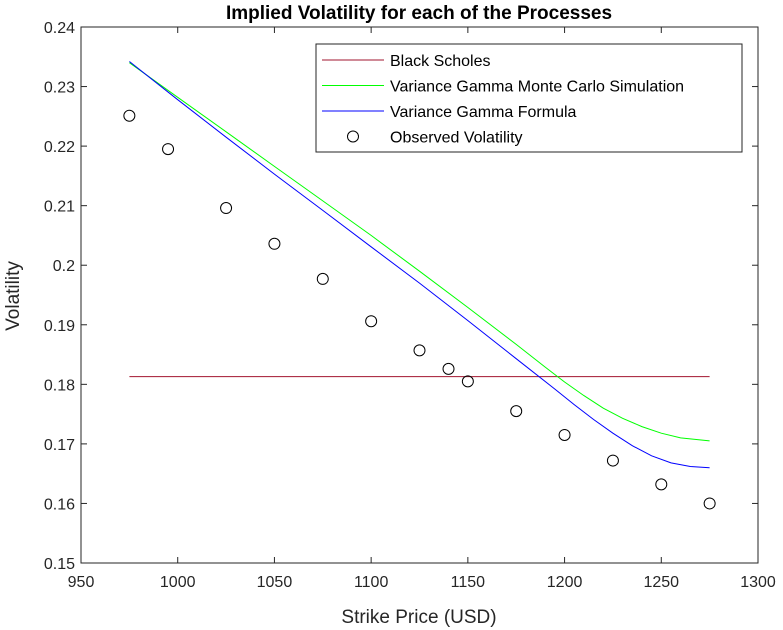 The height and width of the screenshot is (630, 783). What do you see at coordinates (81, 582) in the screenshot?
I see `x-tick-label: 950` at bounding box center [81, 582].